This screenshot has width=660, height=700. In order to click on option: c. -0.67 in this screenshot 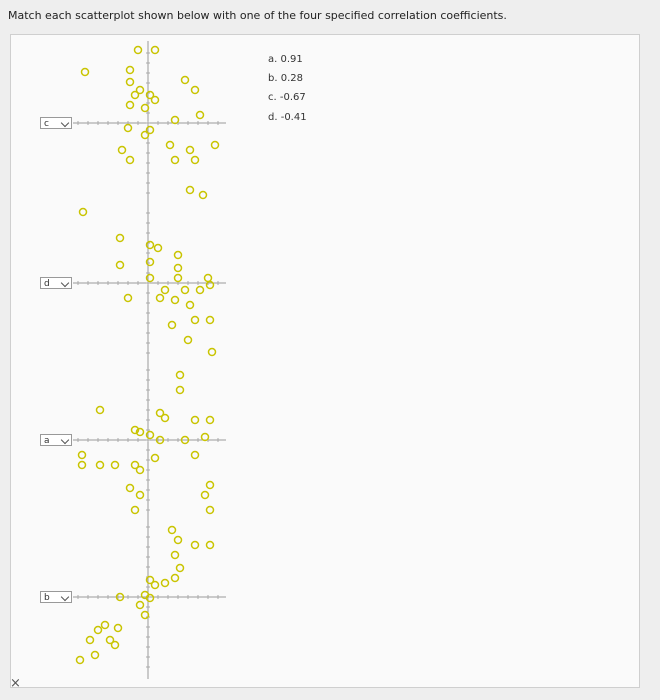, I will do `click(287, 97)`.